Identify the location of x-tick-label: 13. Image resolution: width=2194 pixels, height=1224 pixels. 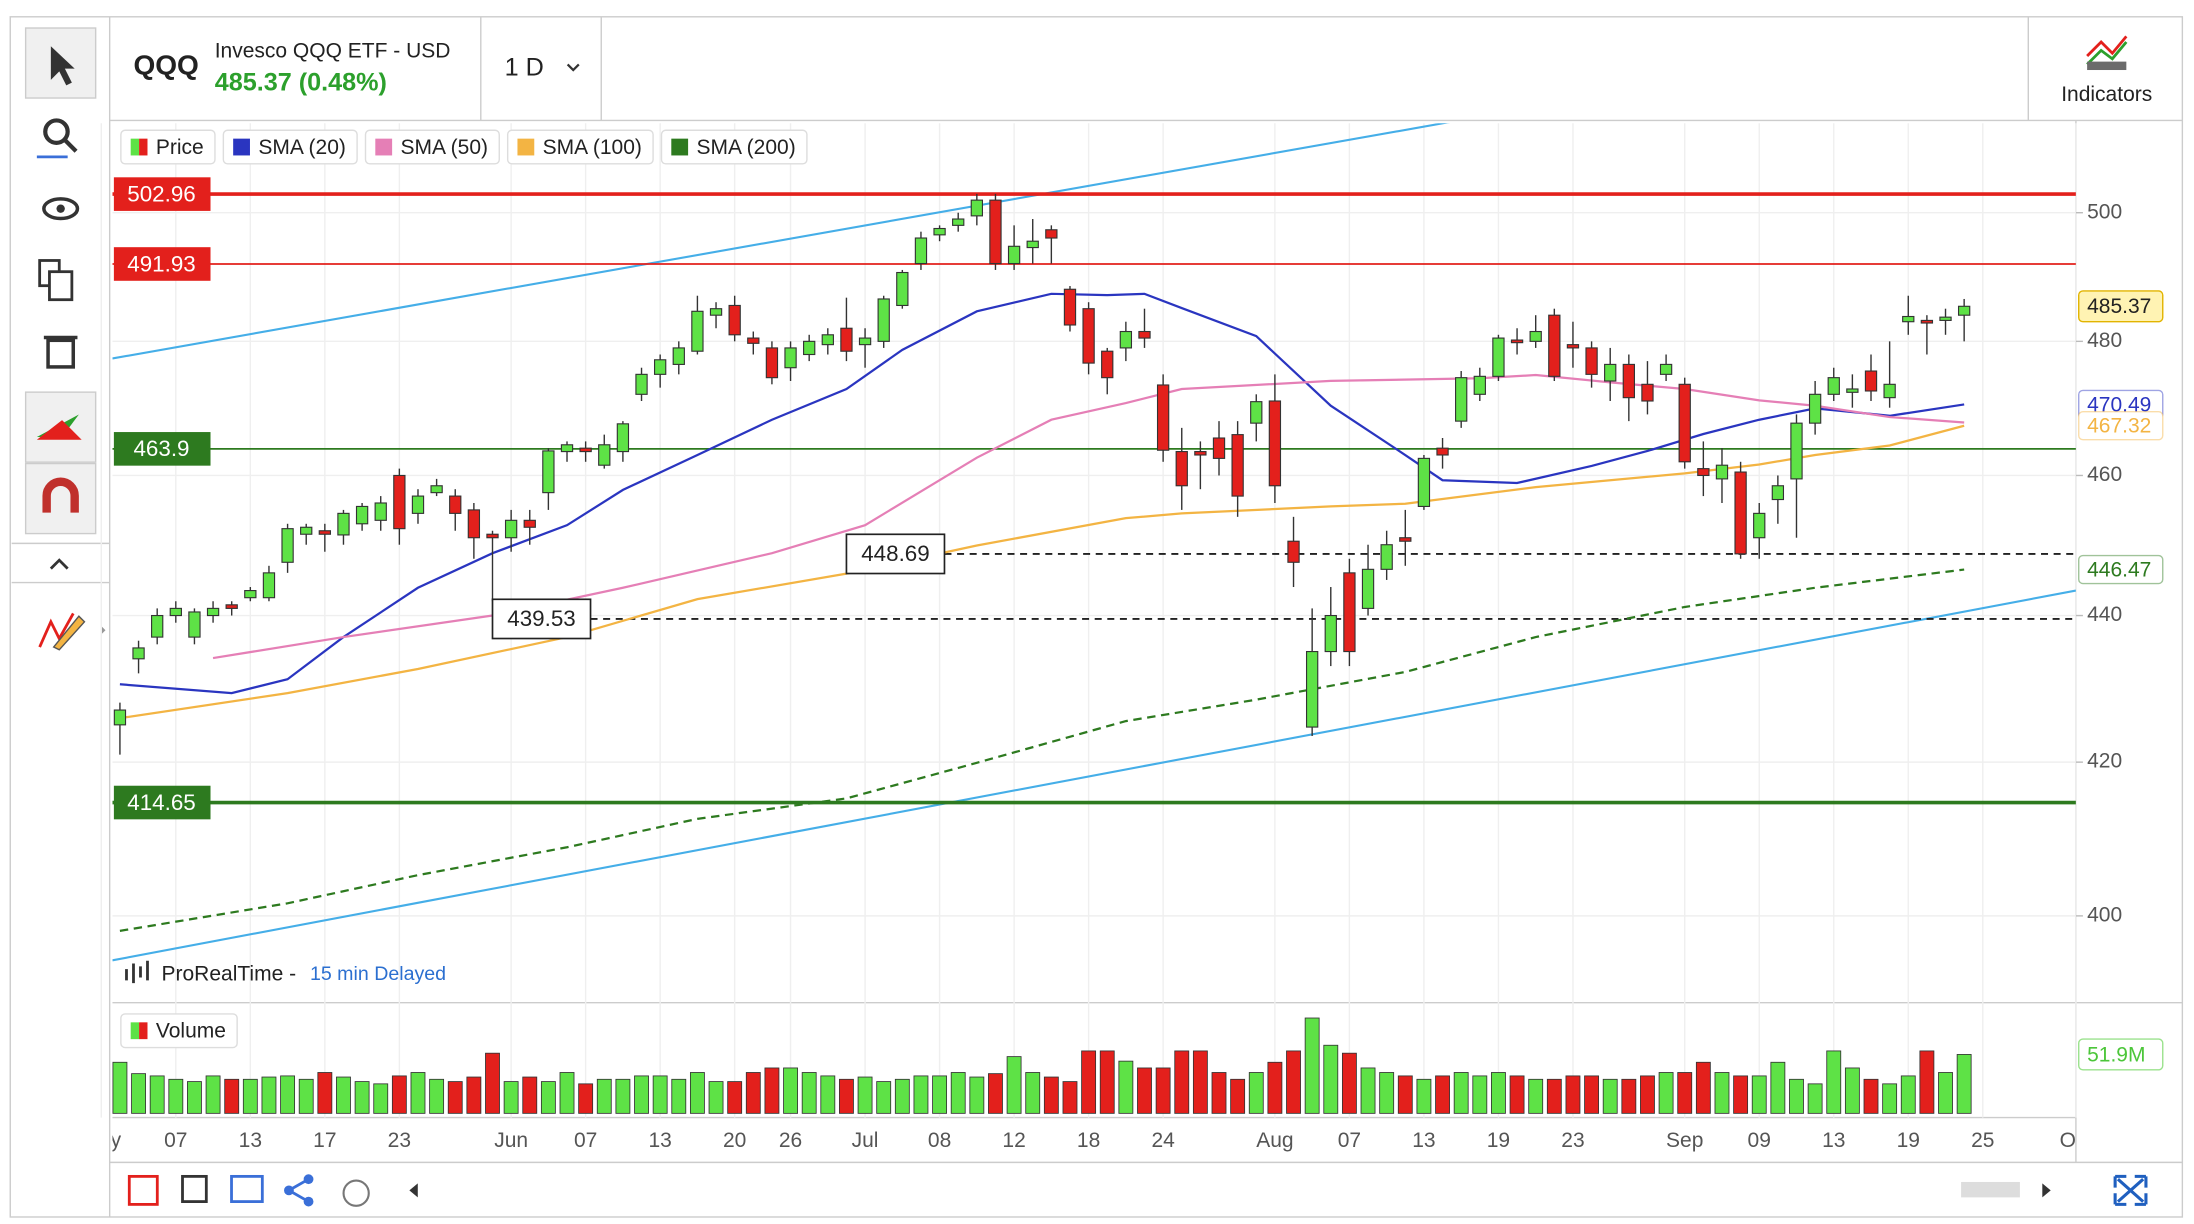
(250, 1140).